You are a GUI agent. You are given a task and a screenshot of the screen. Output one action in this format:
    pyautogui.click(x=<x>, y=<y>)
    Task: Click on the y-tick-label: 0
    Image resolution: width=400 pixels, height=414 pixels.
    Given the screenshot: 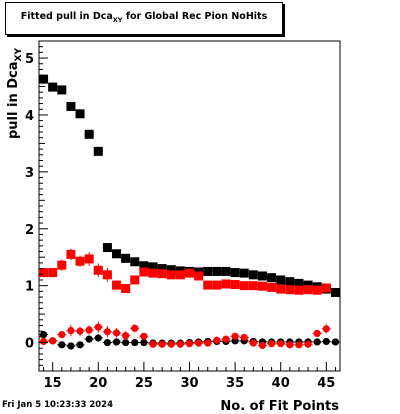 What is the action you would take?
    pyautogui.click(x=29, y=344)
    